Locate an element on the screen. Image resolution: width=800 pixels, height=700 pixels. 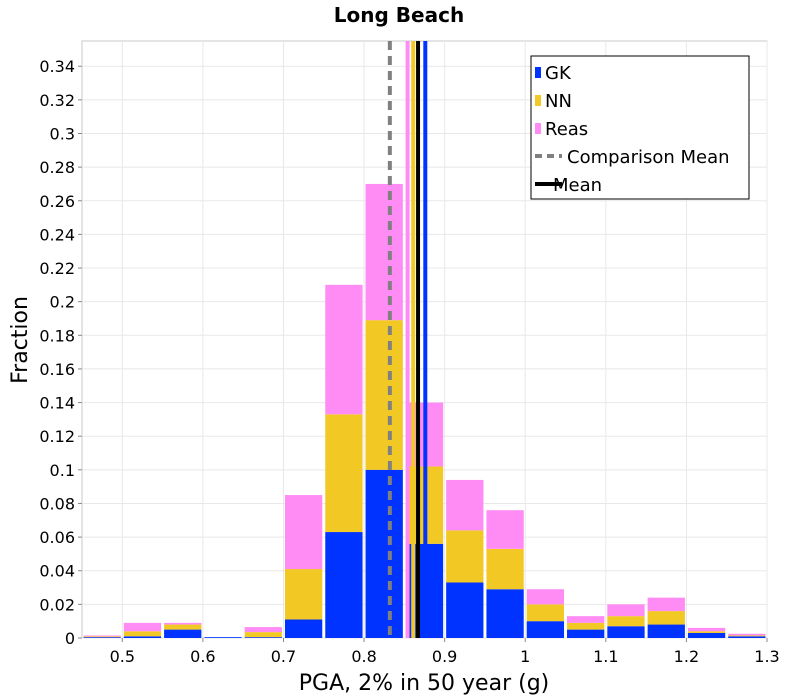
x-tick-label: 0.5 is located at coordinates (122, 656).